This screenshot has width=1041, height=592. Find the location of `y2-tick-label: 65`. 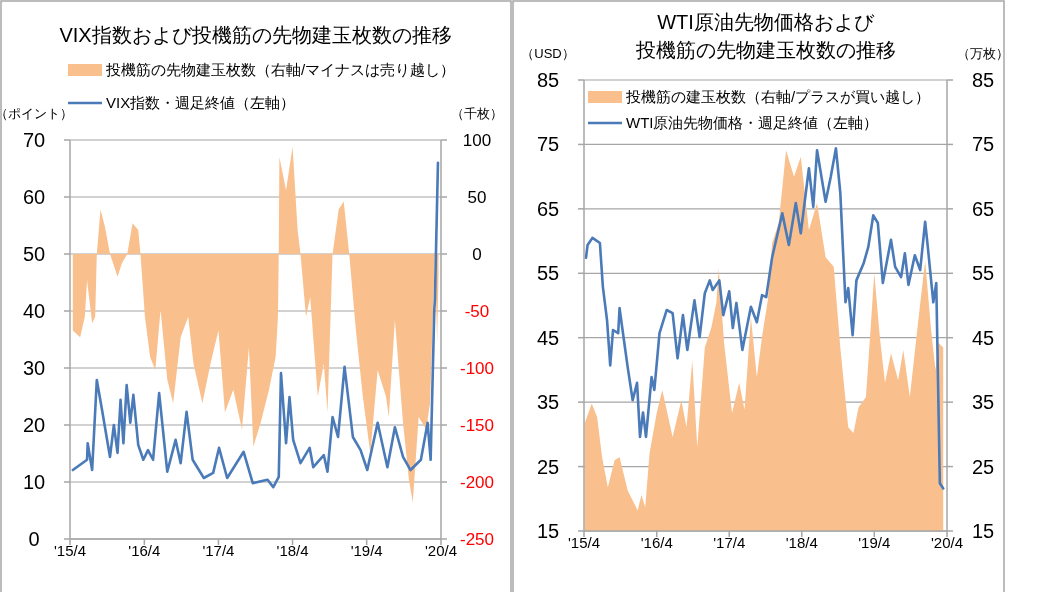

y2-tick-label: 65 is located at coordinates (983, 208).